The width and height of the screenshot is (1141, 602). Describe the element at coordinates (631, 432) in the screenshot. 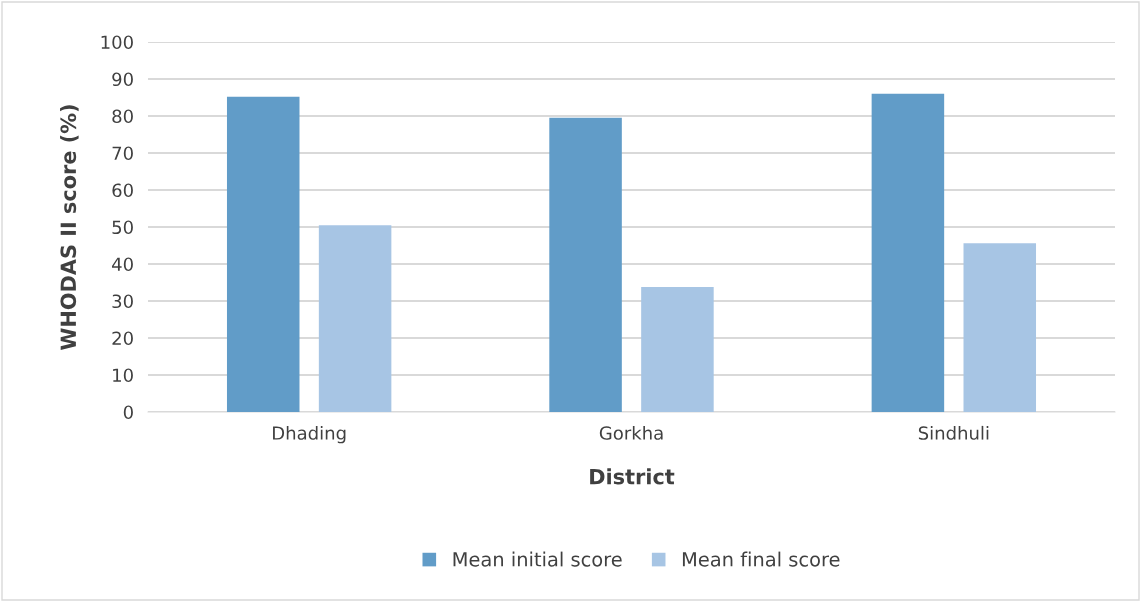

I see `x-tick-label: Gorkha` at that location.